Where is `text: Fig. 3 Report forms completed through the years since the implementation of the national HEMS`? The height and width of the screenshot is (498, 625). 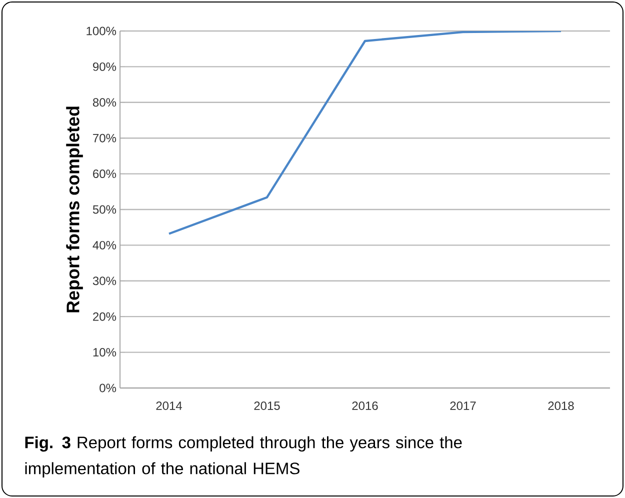
text: Fig. 3 Report forms completed through the years since the implementation of the national HEMS is located at coordinates (243, 457).